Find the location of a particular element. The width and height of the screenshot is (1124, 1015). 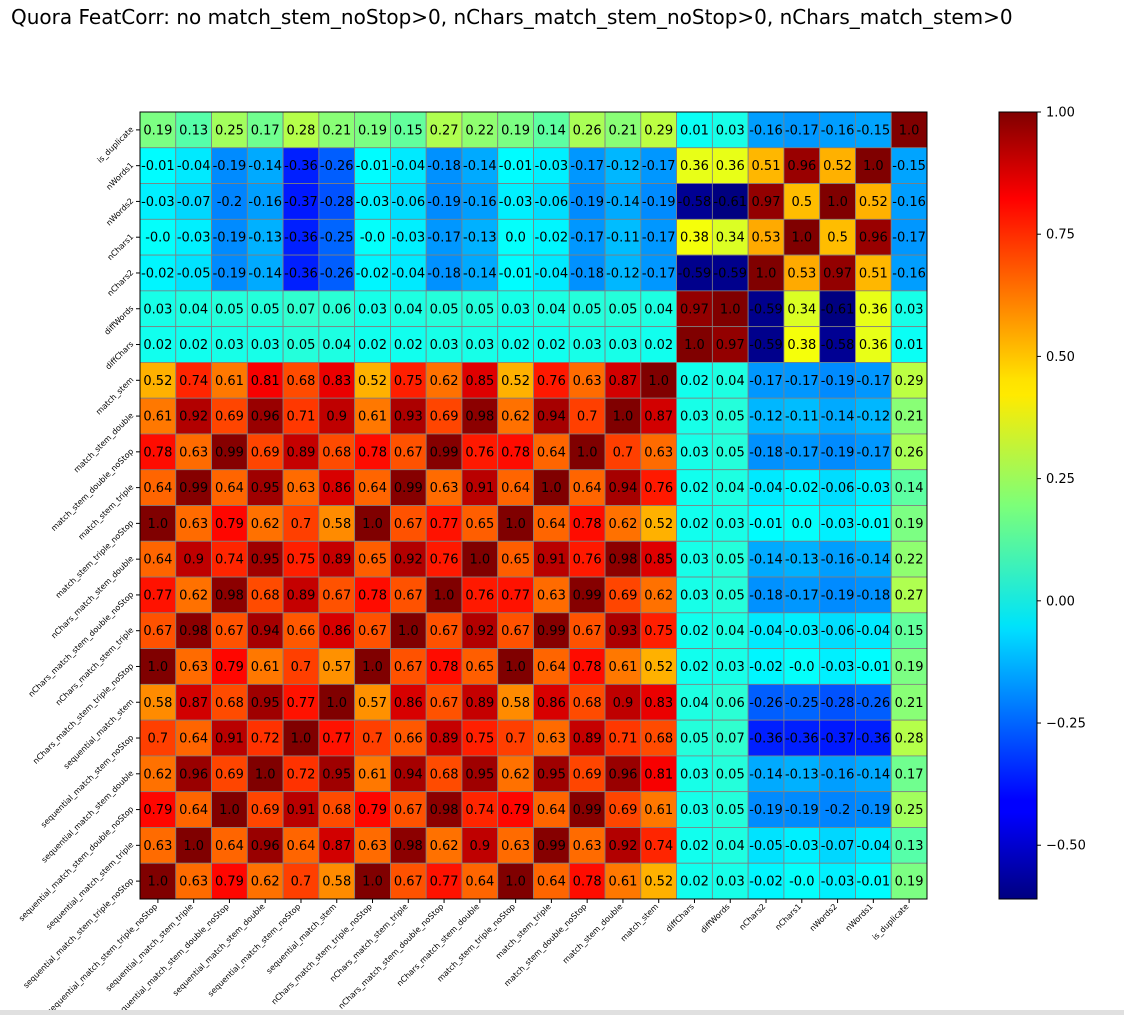

heatmap-cell-label: 0.86 is located at coordinates (336, 631).